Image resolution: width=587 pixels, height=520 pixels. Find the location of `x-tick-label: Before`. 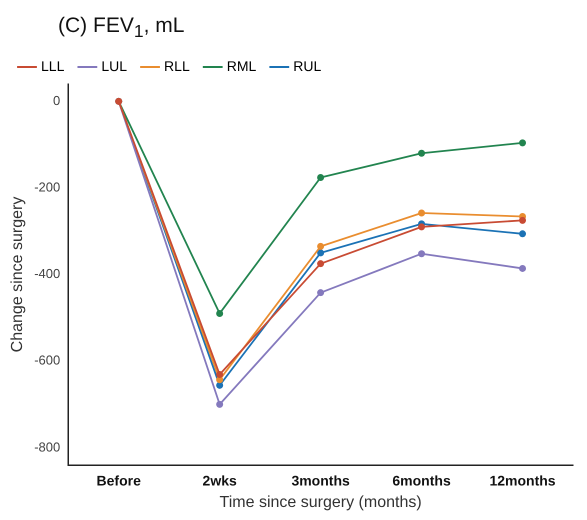

x-tick-label: Before is located at coordinates (119, 480).